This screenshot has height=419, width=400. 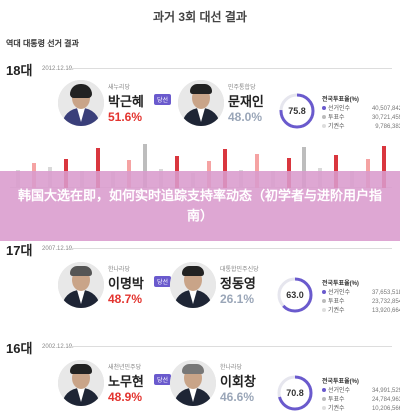 I want to click on stats-value: 9,786,383, so click(x=387, y=127).